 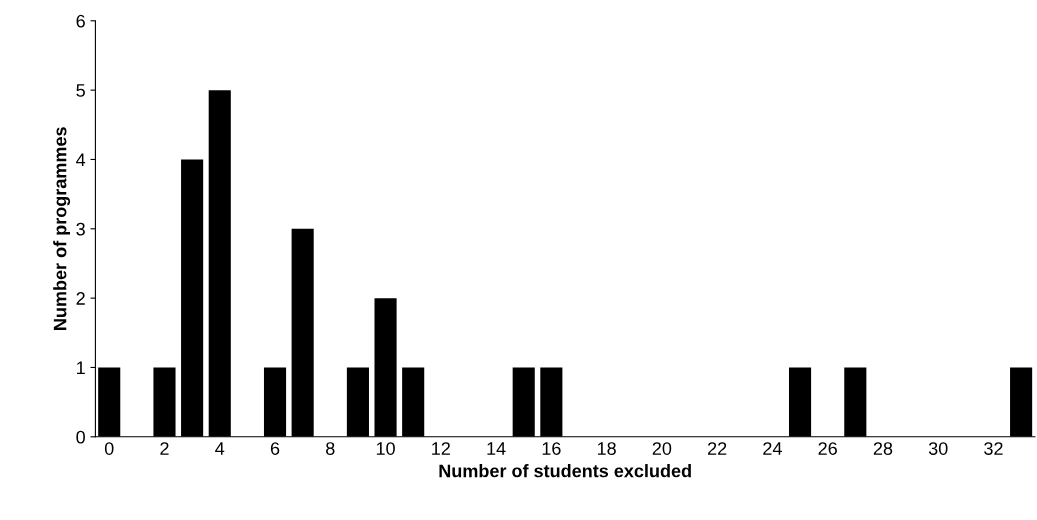 I want to click on x-tick-label: 30, so click(x=938, y=448).